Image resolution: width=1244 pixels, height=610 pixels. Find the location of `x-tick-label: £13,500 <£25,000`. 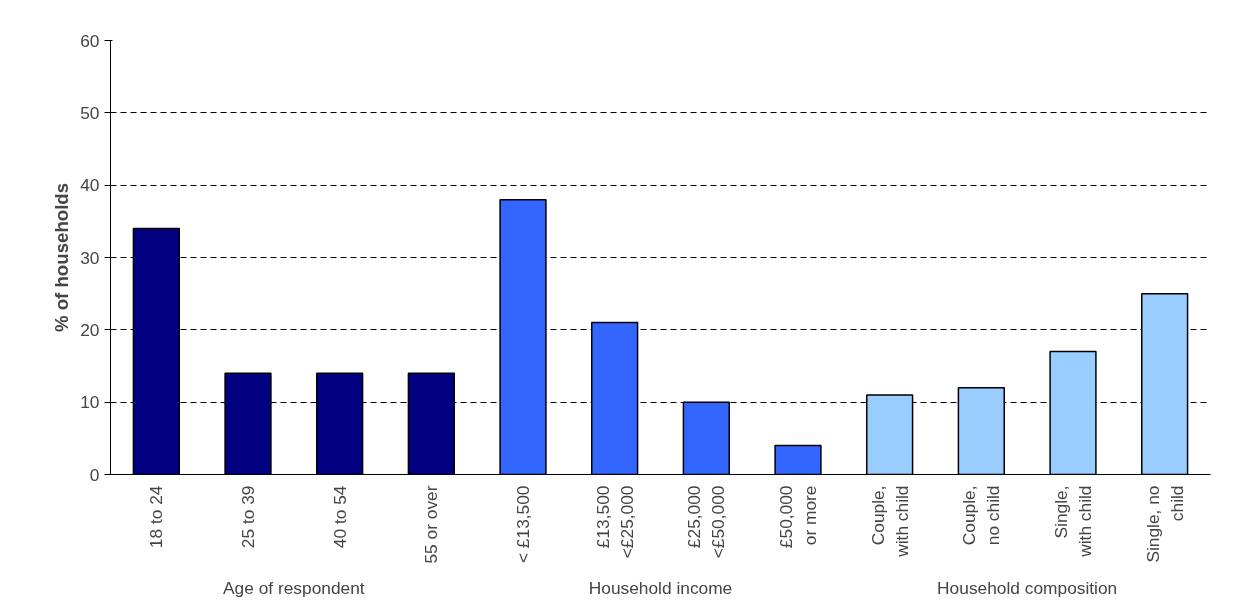

x-tick-label: £13,500 <£25,000 is located at coordinates (614, 522).